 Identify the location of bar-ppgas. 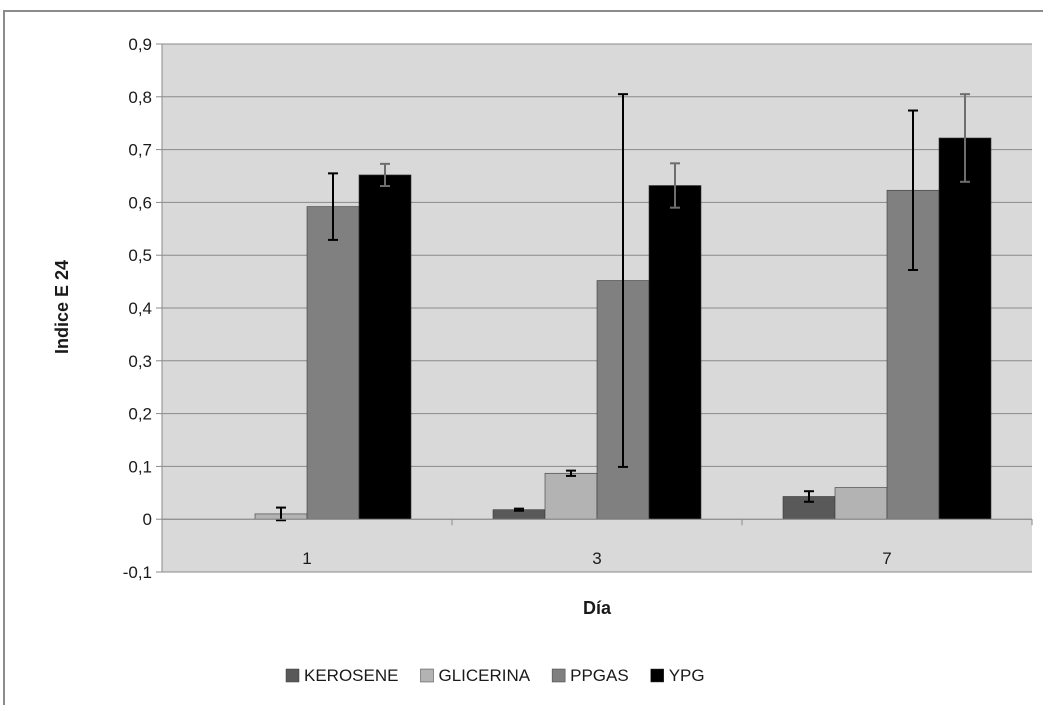
(333, 363).